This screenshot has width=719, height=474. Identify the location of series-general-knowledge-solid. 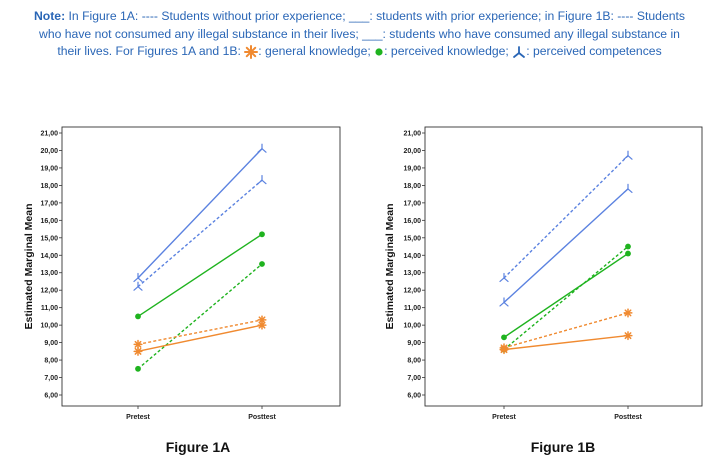
(566, 343).